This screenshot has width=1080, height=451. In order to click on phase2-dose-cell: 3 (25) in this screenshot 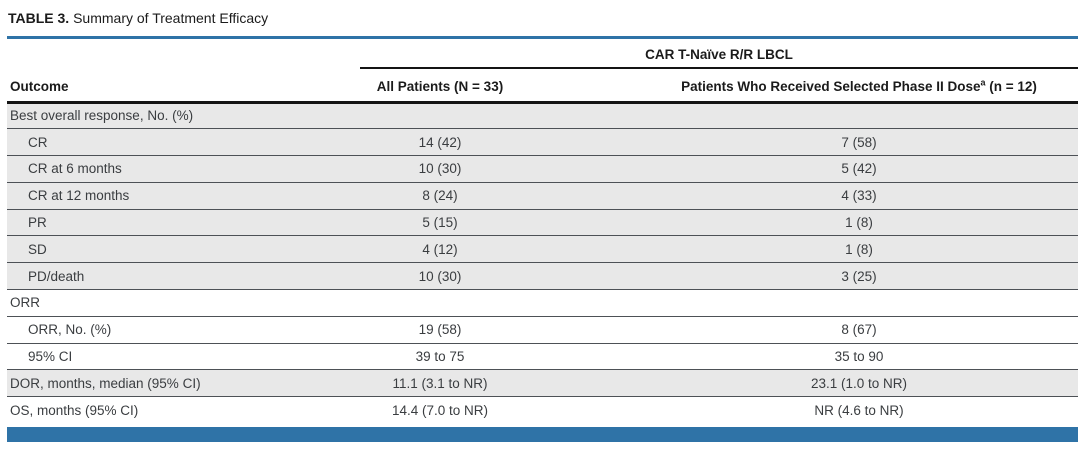, I will do `click(799, 276)`.